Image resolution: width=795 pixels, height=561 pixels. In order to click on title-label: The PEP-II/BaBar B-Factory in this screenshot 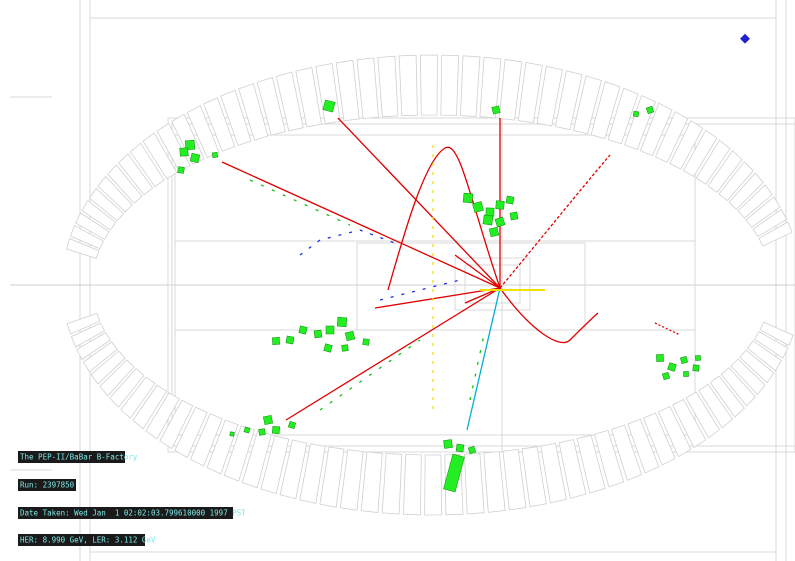, I will do `click(79, 457)`.